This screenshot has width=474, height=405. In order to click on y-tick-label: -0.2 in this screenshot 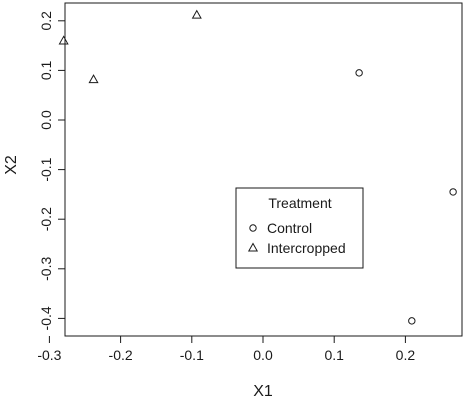, I will do `click(46, 219)`.